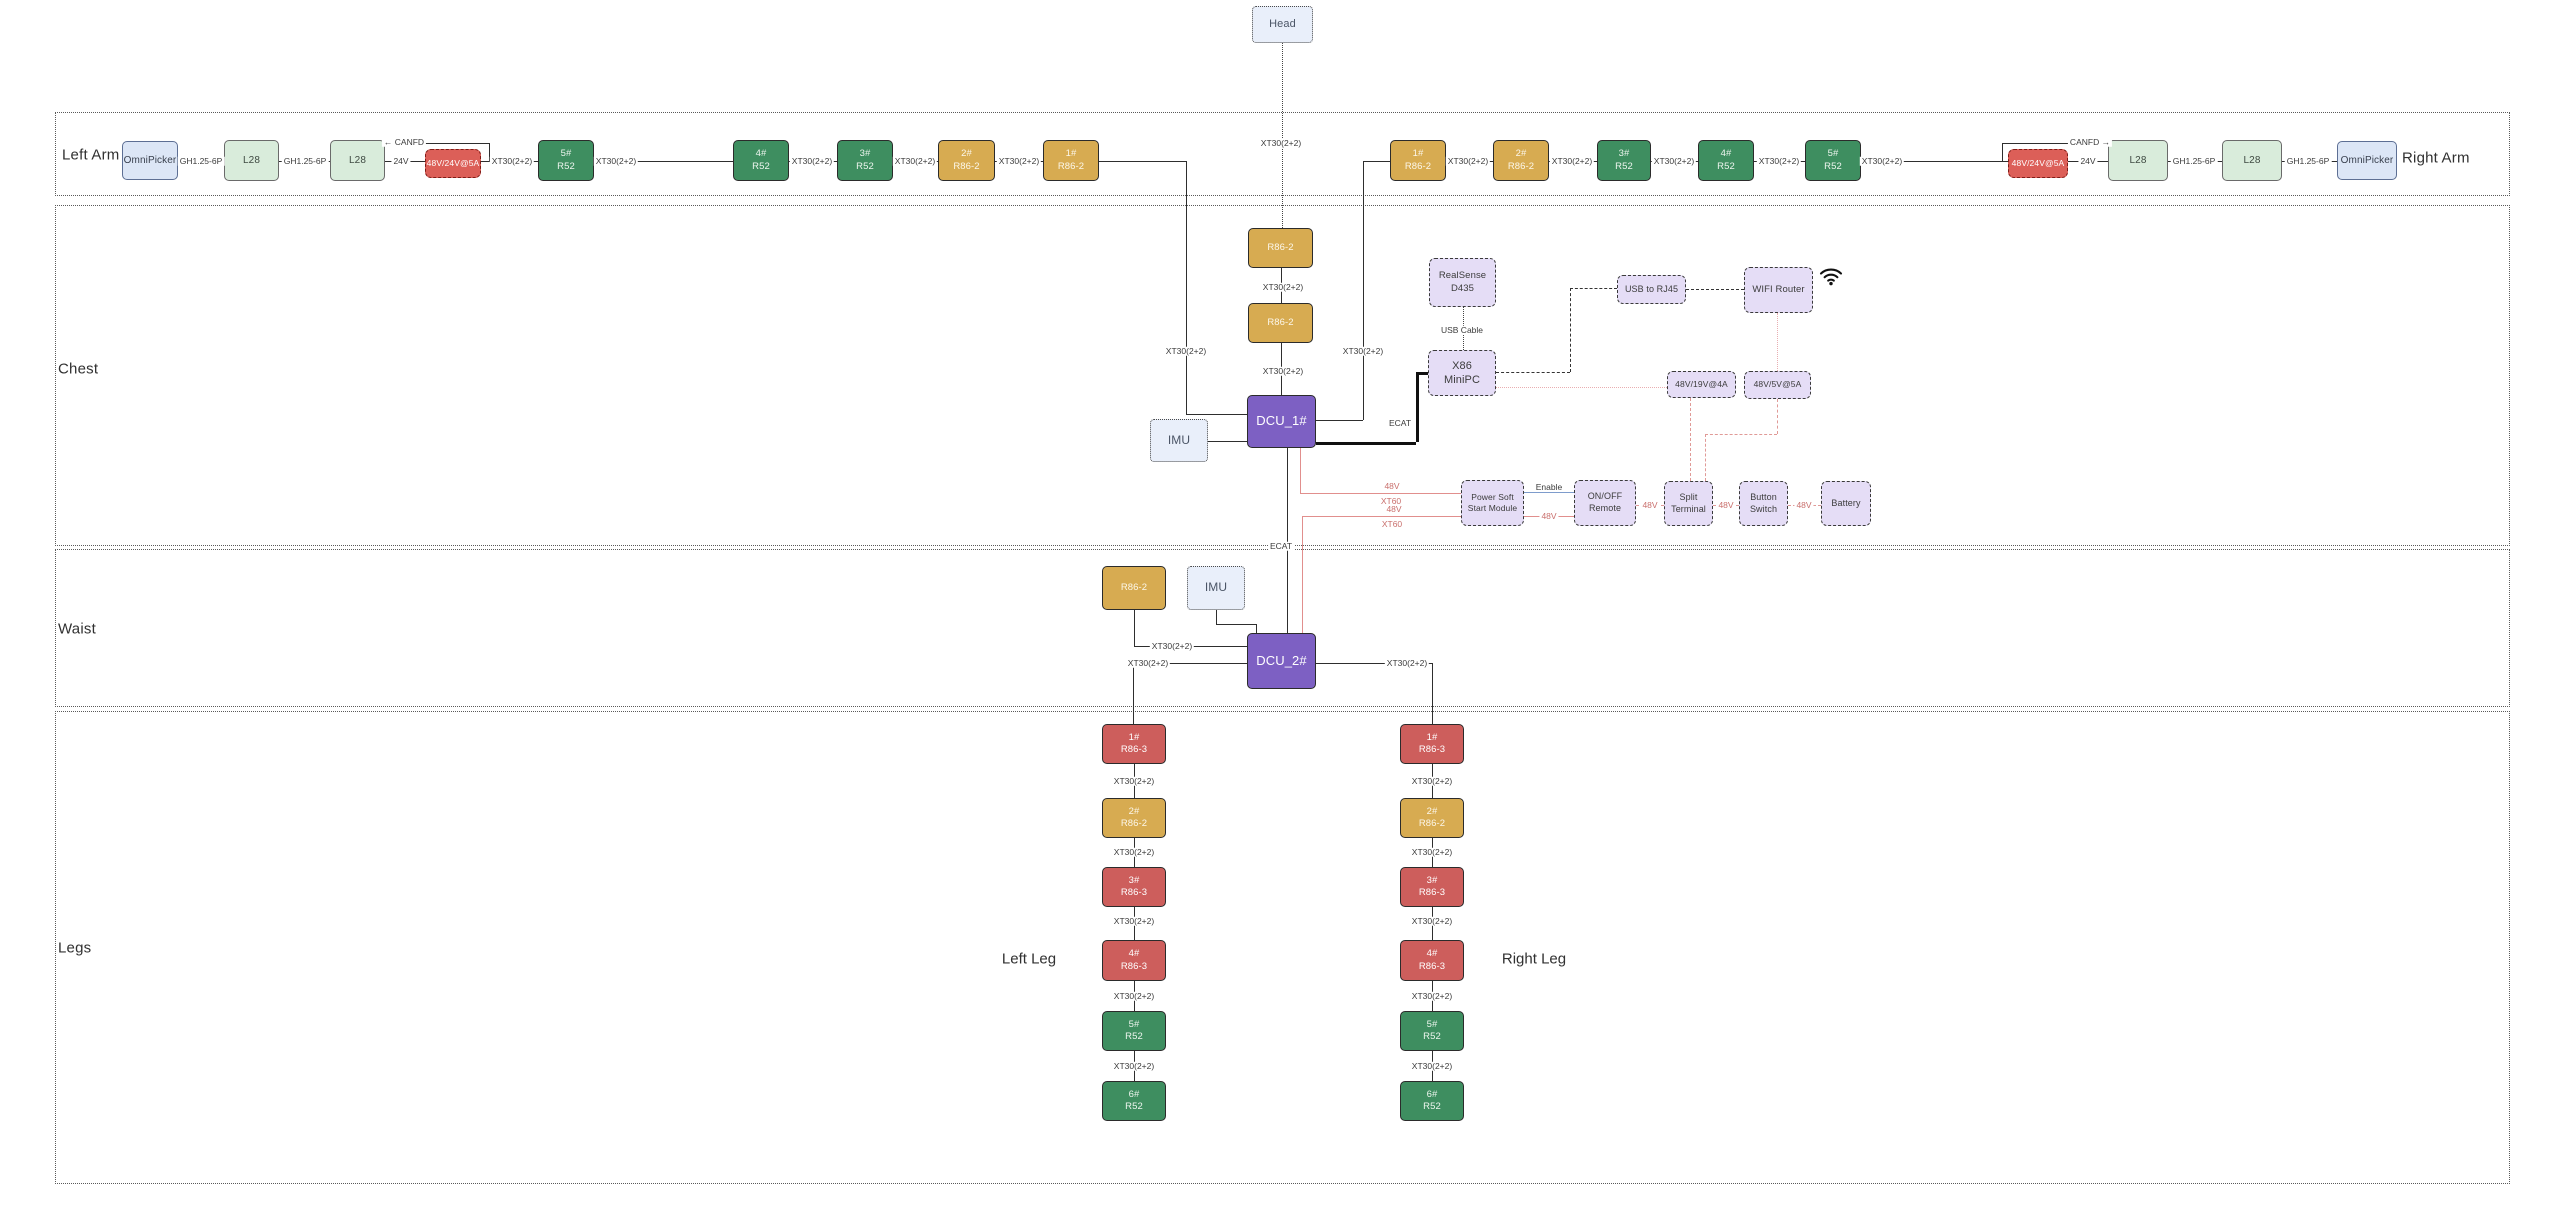  What do you see at coordinates (1605, 496) in the screenshot?
I see `node-label: ON/OFF` at bounding box center [1605, 496].